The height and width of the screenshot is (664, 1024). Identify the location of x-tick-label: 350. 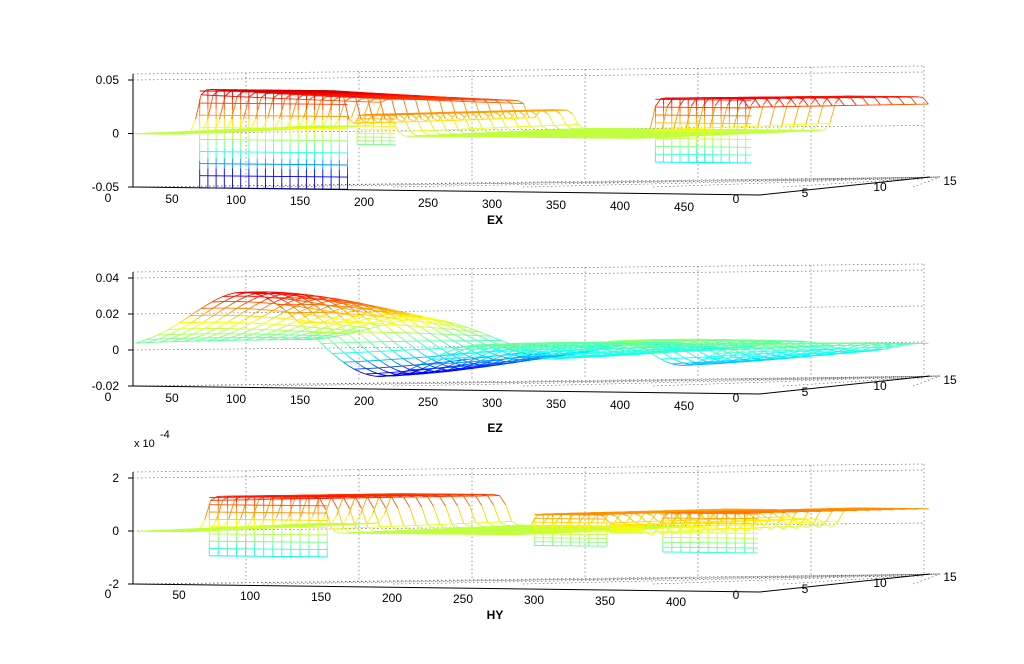
(556, 205).